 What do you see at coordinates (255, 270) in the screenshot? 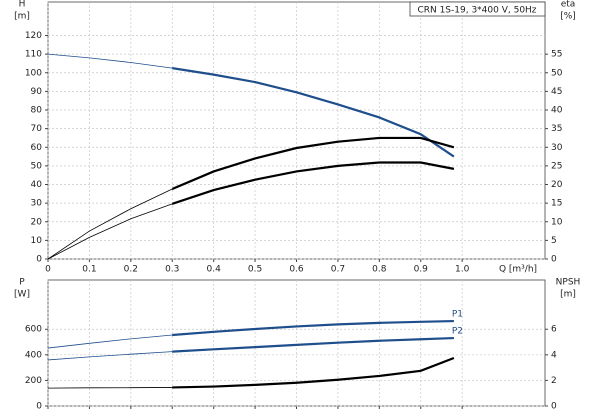
I see `x-tick-label: 0.5` at bounding box center [255, 270].